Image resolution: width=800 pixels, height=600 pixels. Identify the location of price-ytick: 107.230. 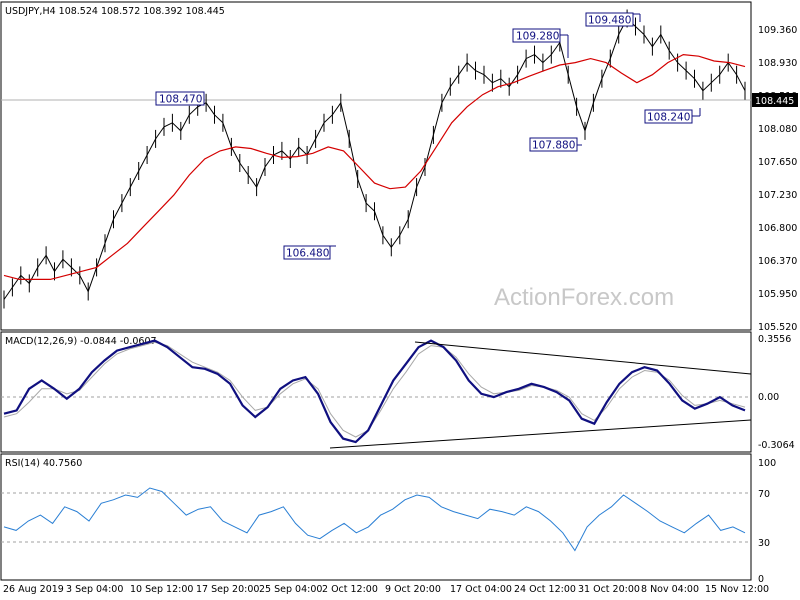
(777, 195).